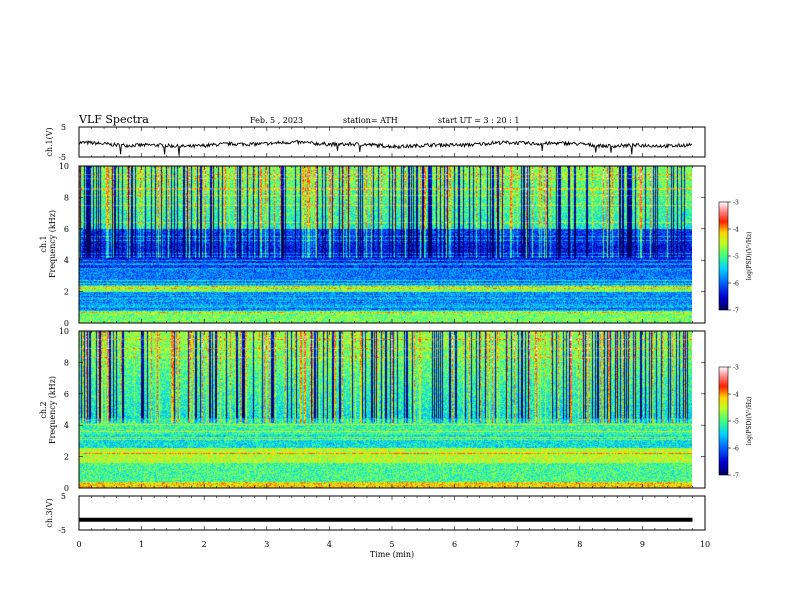  I want to click on ch3-waveform-frame, so click(392, 513).